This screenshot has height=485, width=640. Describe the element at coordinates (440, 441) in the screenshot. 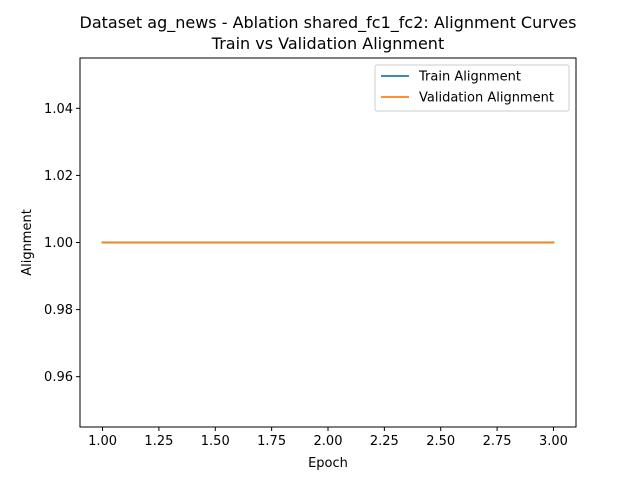

I see `x-tick-label: 2.50` at that location.